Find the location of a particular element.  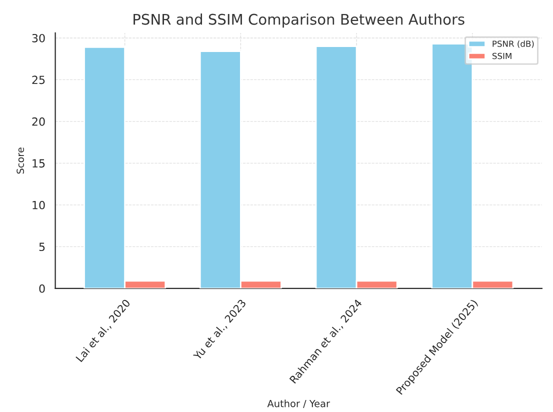

y-axis-title: Score is located at coordinates (20, 161).